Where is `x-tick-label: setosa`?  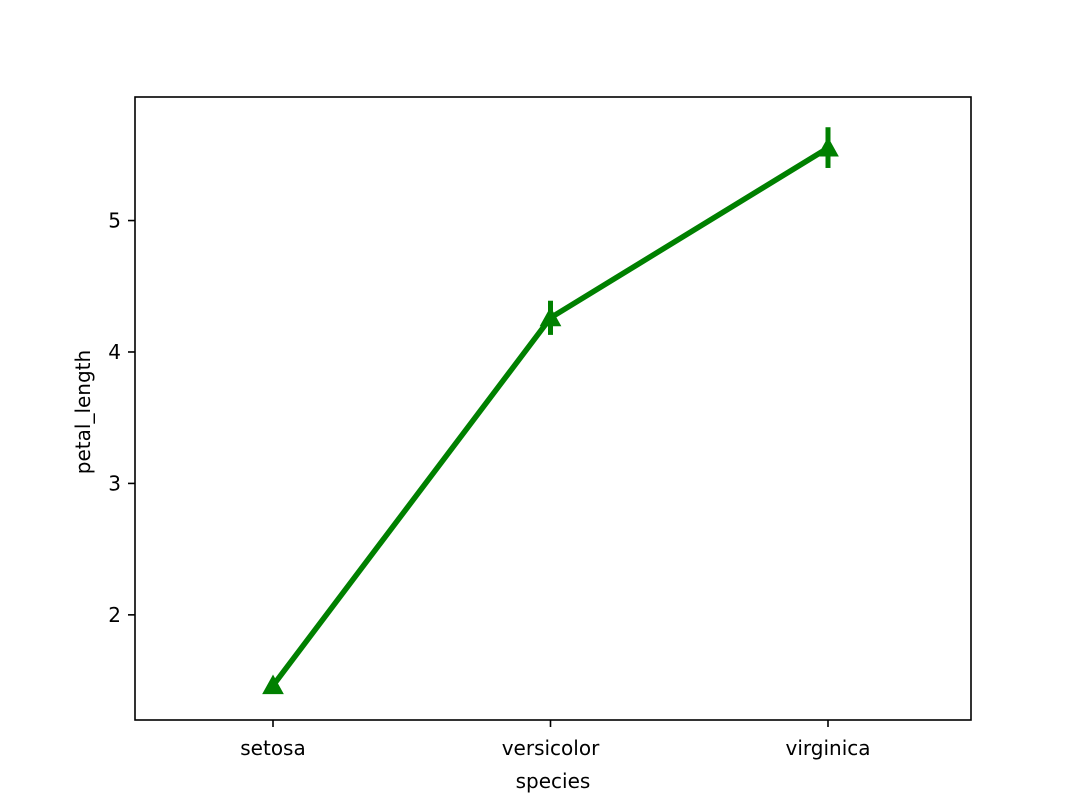
x-tick-label: setosa is located at coordinates (272, 748).